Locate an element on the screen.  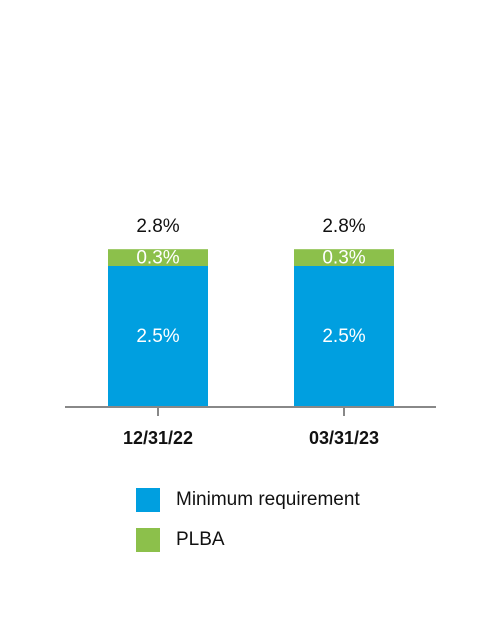
legend-label: PLBA is located at coordinates (200, 539).